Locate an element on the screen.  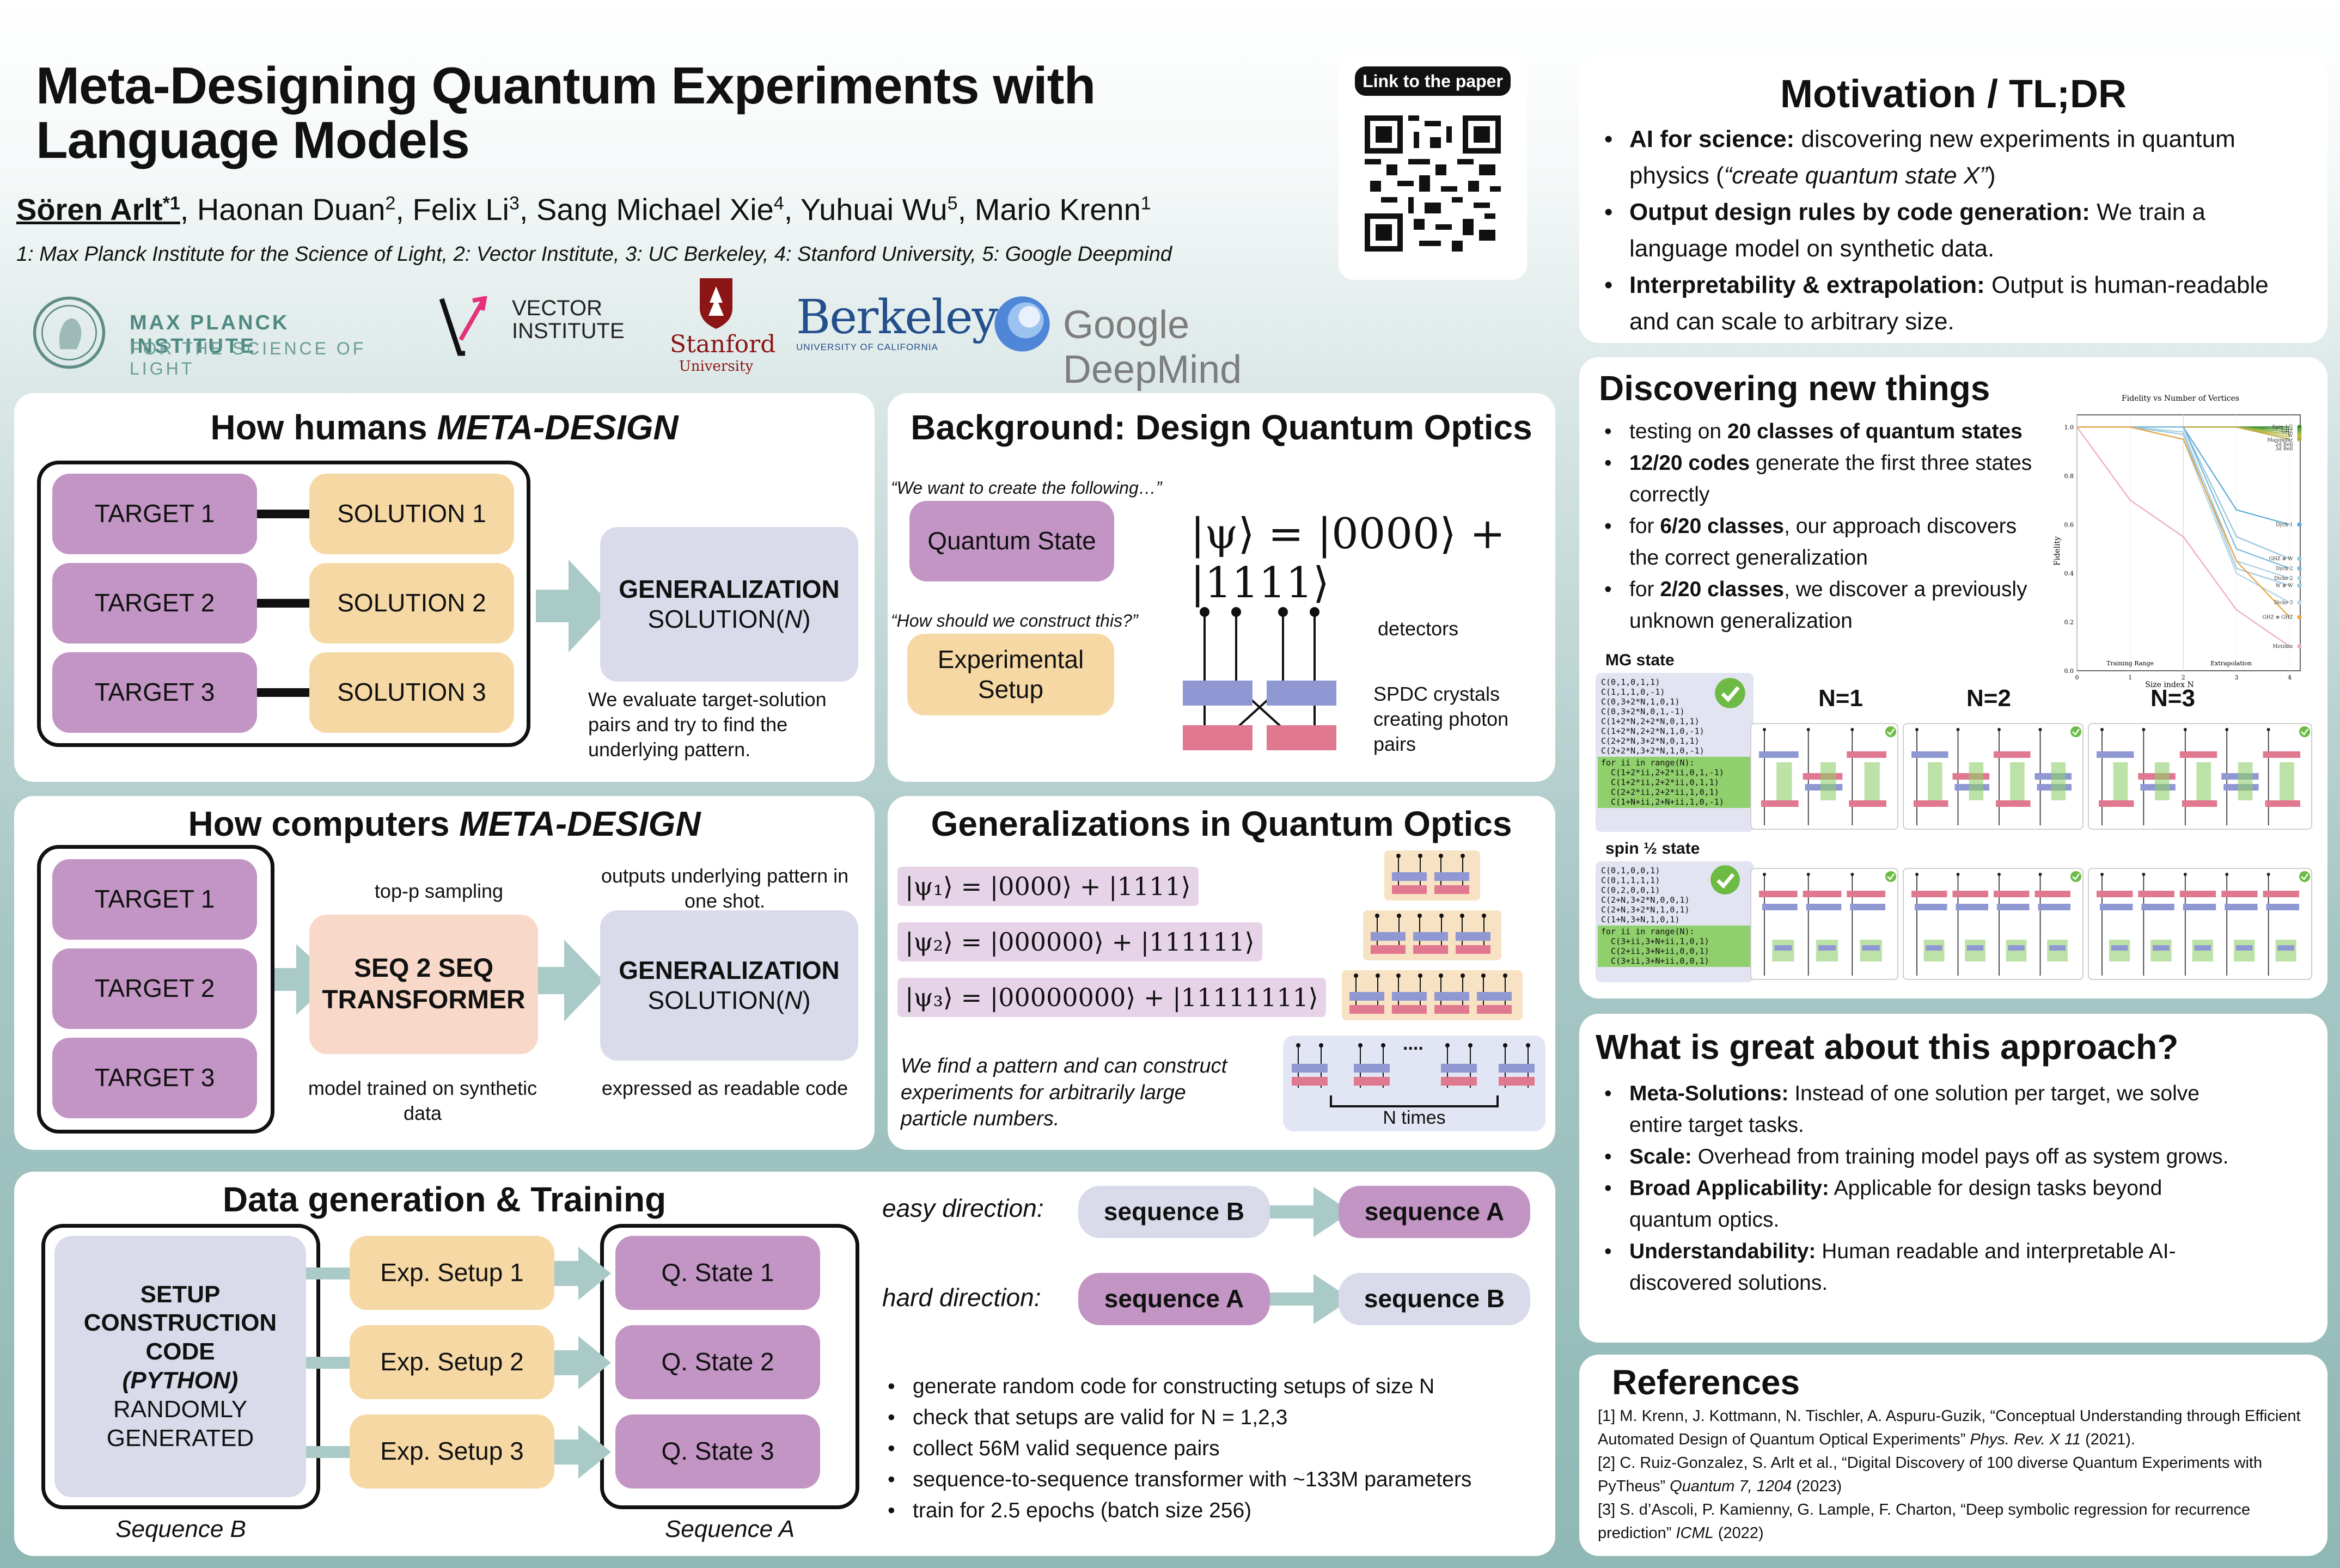
legend-label: Dicke 2 is located at coordinates (2283, 578).